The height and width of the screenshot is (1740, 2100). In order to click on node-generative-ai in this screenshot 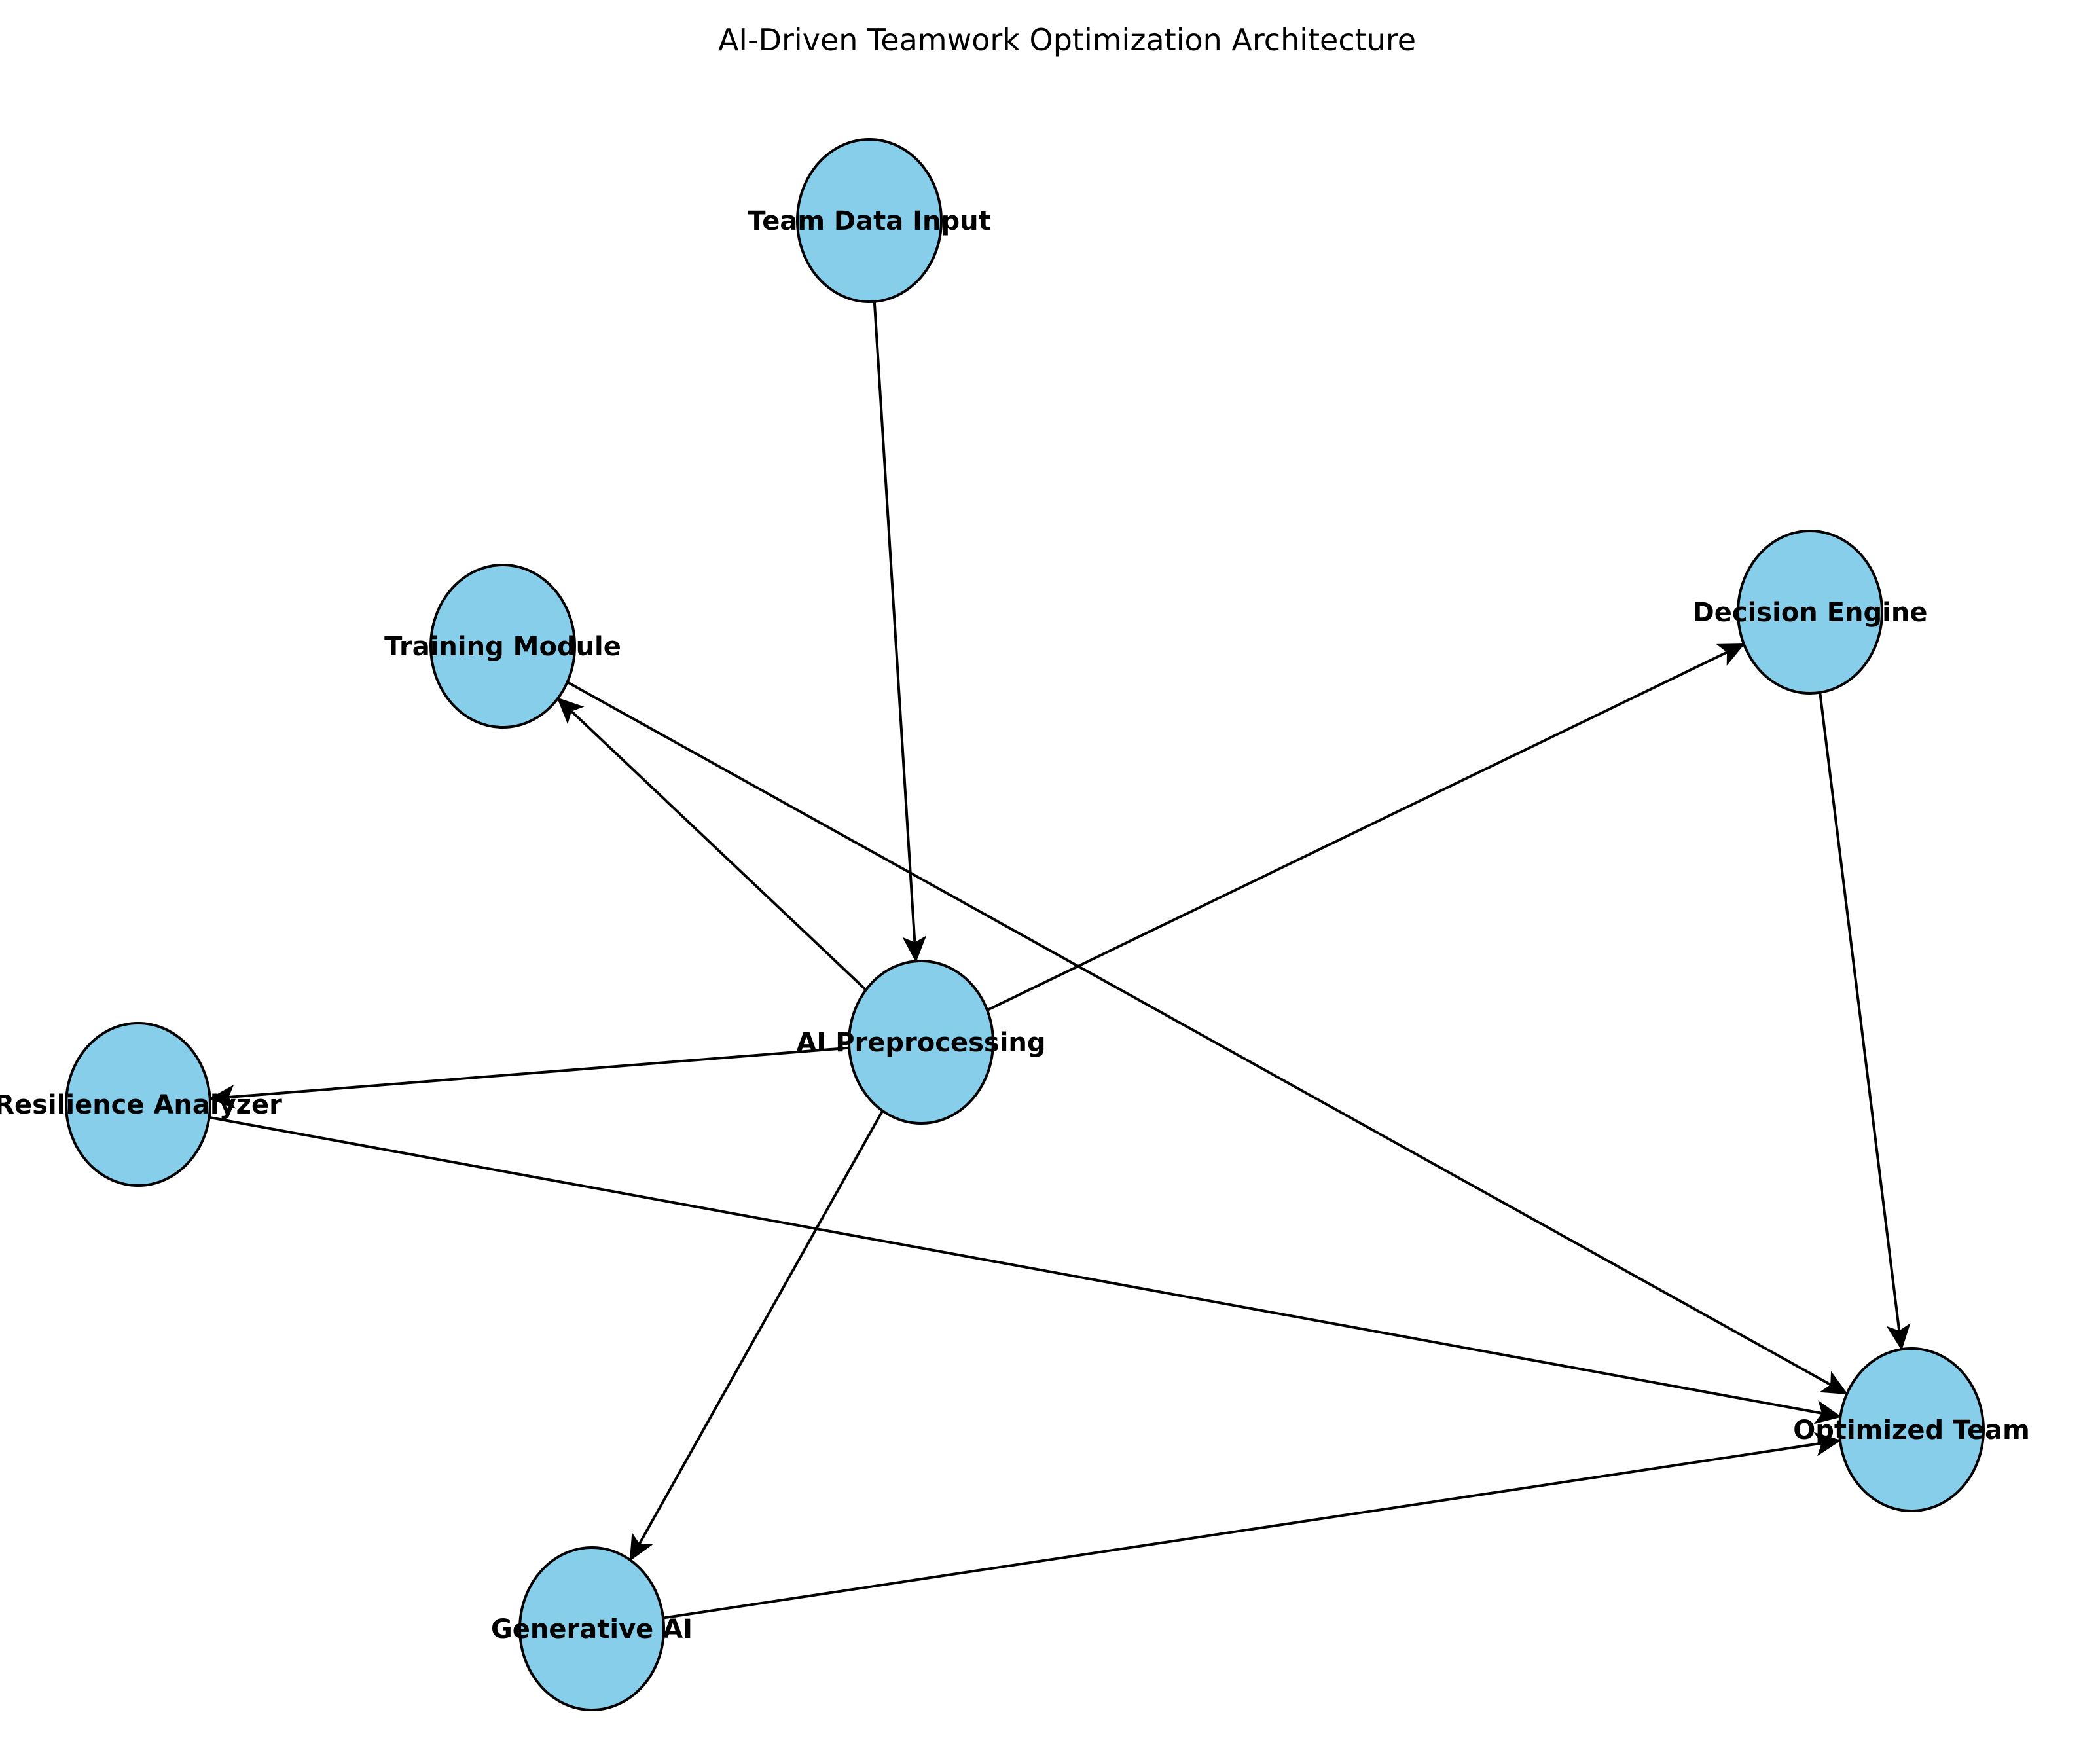, I will do `click(591, 1629)`.